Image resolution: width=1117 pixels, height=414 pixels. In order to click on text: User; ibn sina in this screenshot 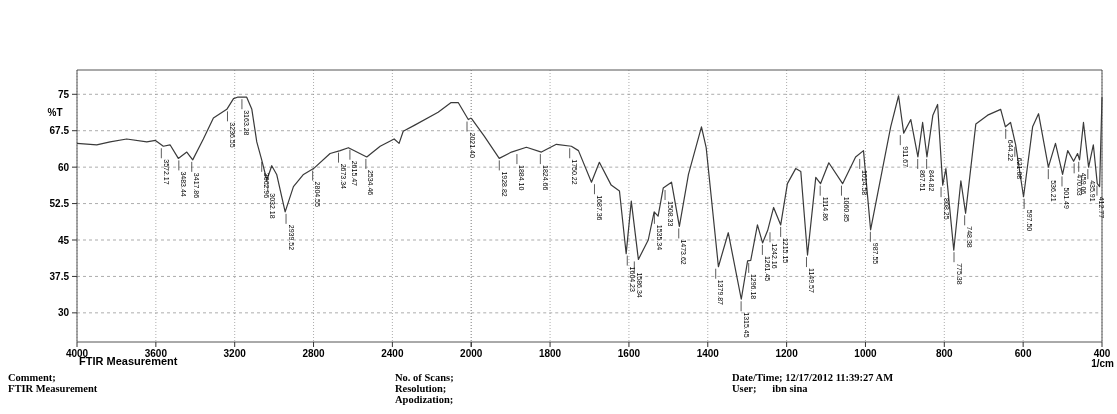, I will do `click(770, 388)`.